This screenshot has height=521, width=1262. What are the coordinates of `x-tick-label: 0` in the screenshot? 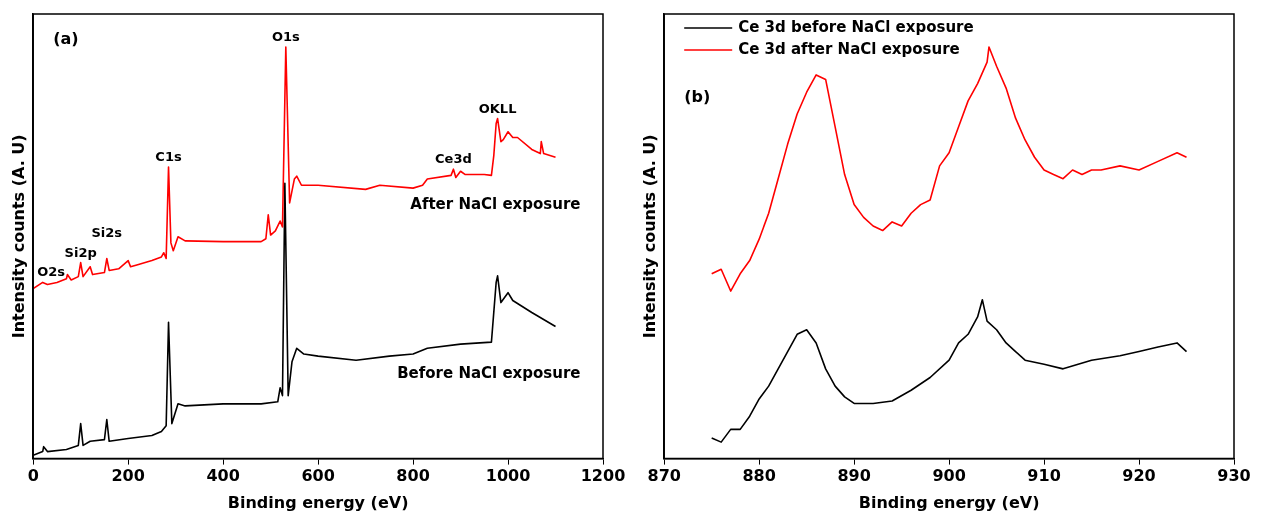 It's located at (33, 476).